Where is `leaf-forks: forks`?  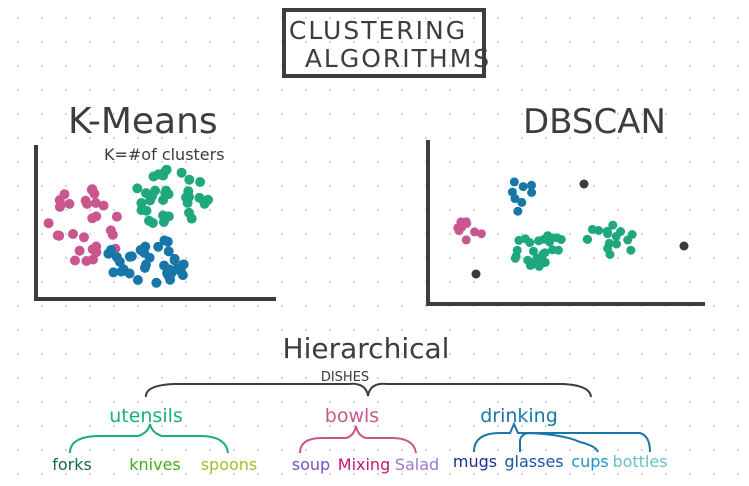
leaf-forks: forks is located at coordinates (72, 464).